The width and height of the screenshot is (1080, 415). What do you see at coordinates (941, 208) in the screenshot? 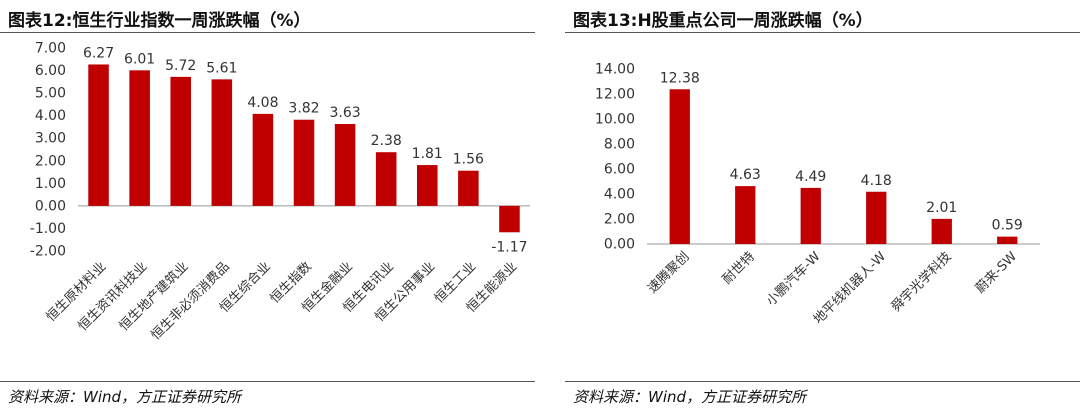
I see `bar-value-label: 2.01` at bounding box center [941, 208].